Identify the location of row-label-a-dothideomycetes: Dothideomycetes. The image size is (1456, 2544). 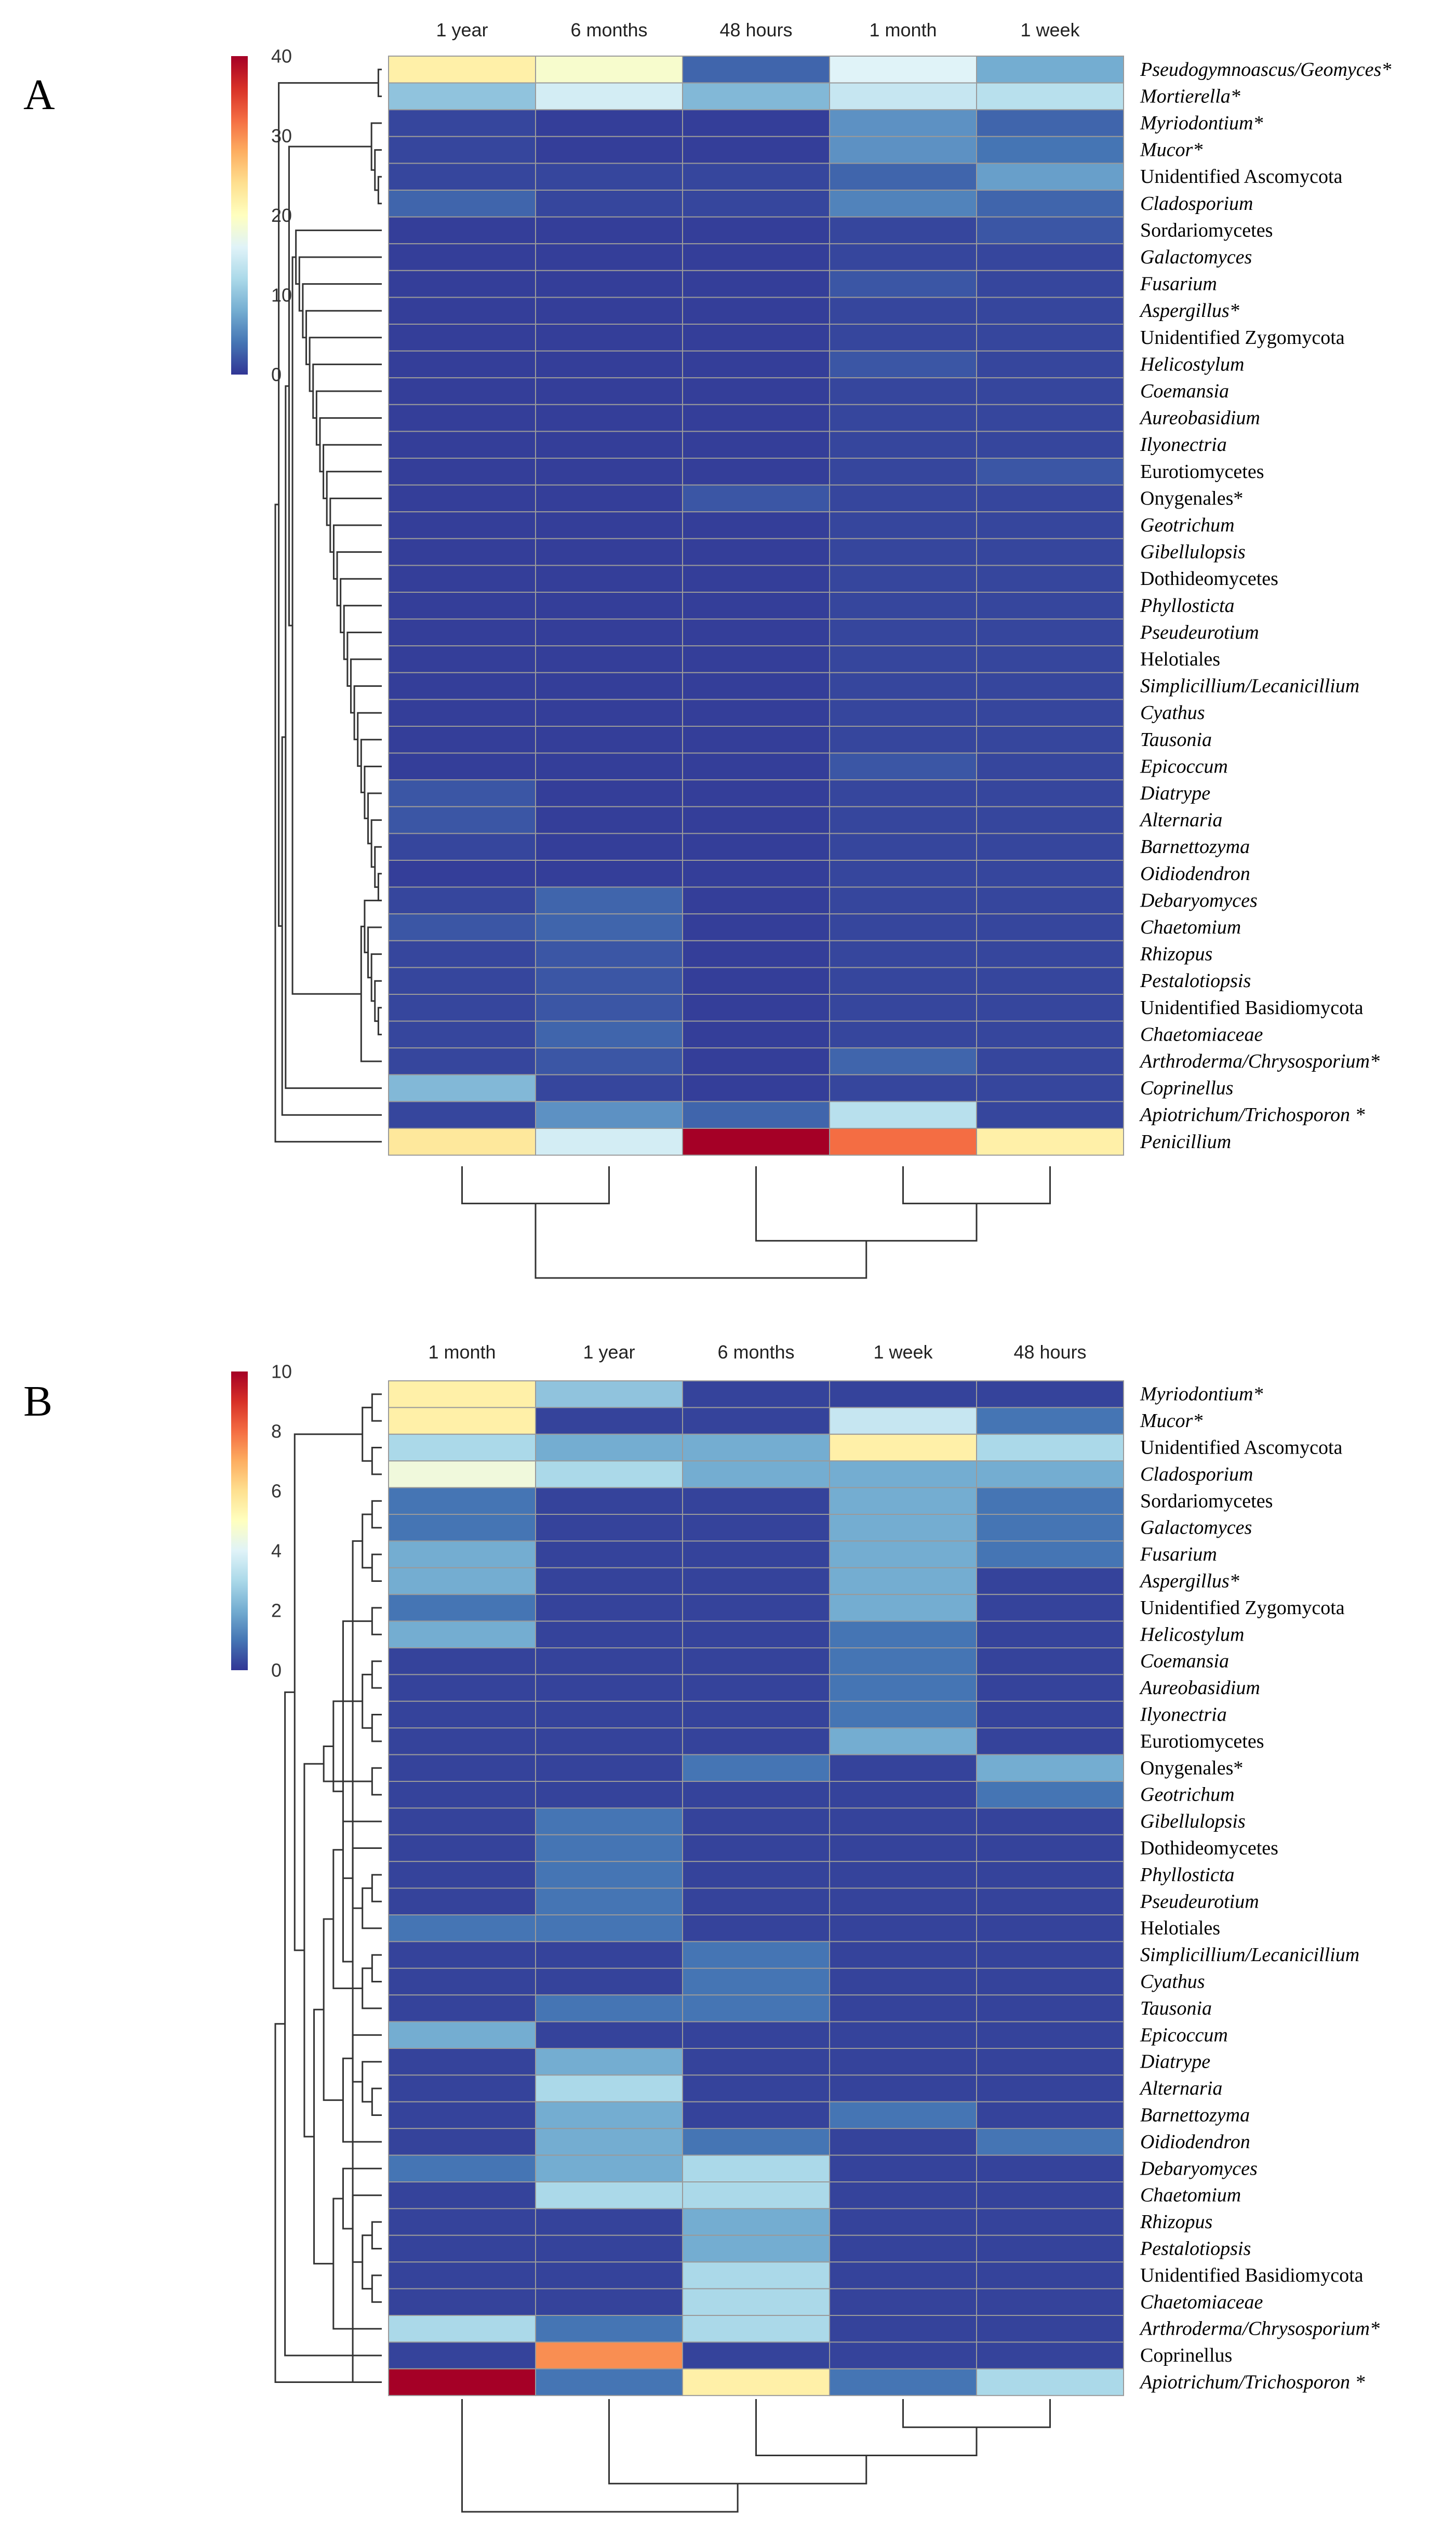
(1209, 579).